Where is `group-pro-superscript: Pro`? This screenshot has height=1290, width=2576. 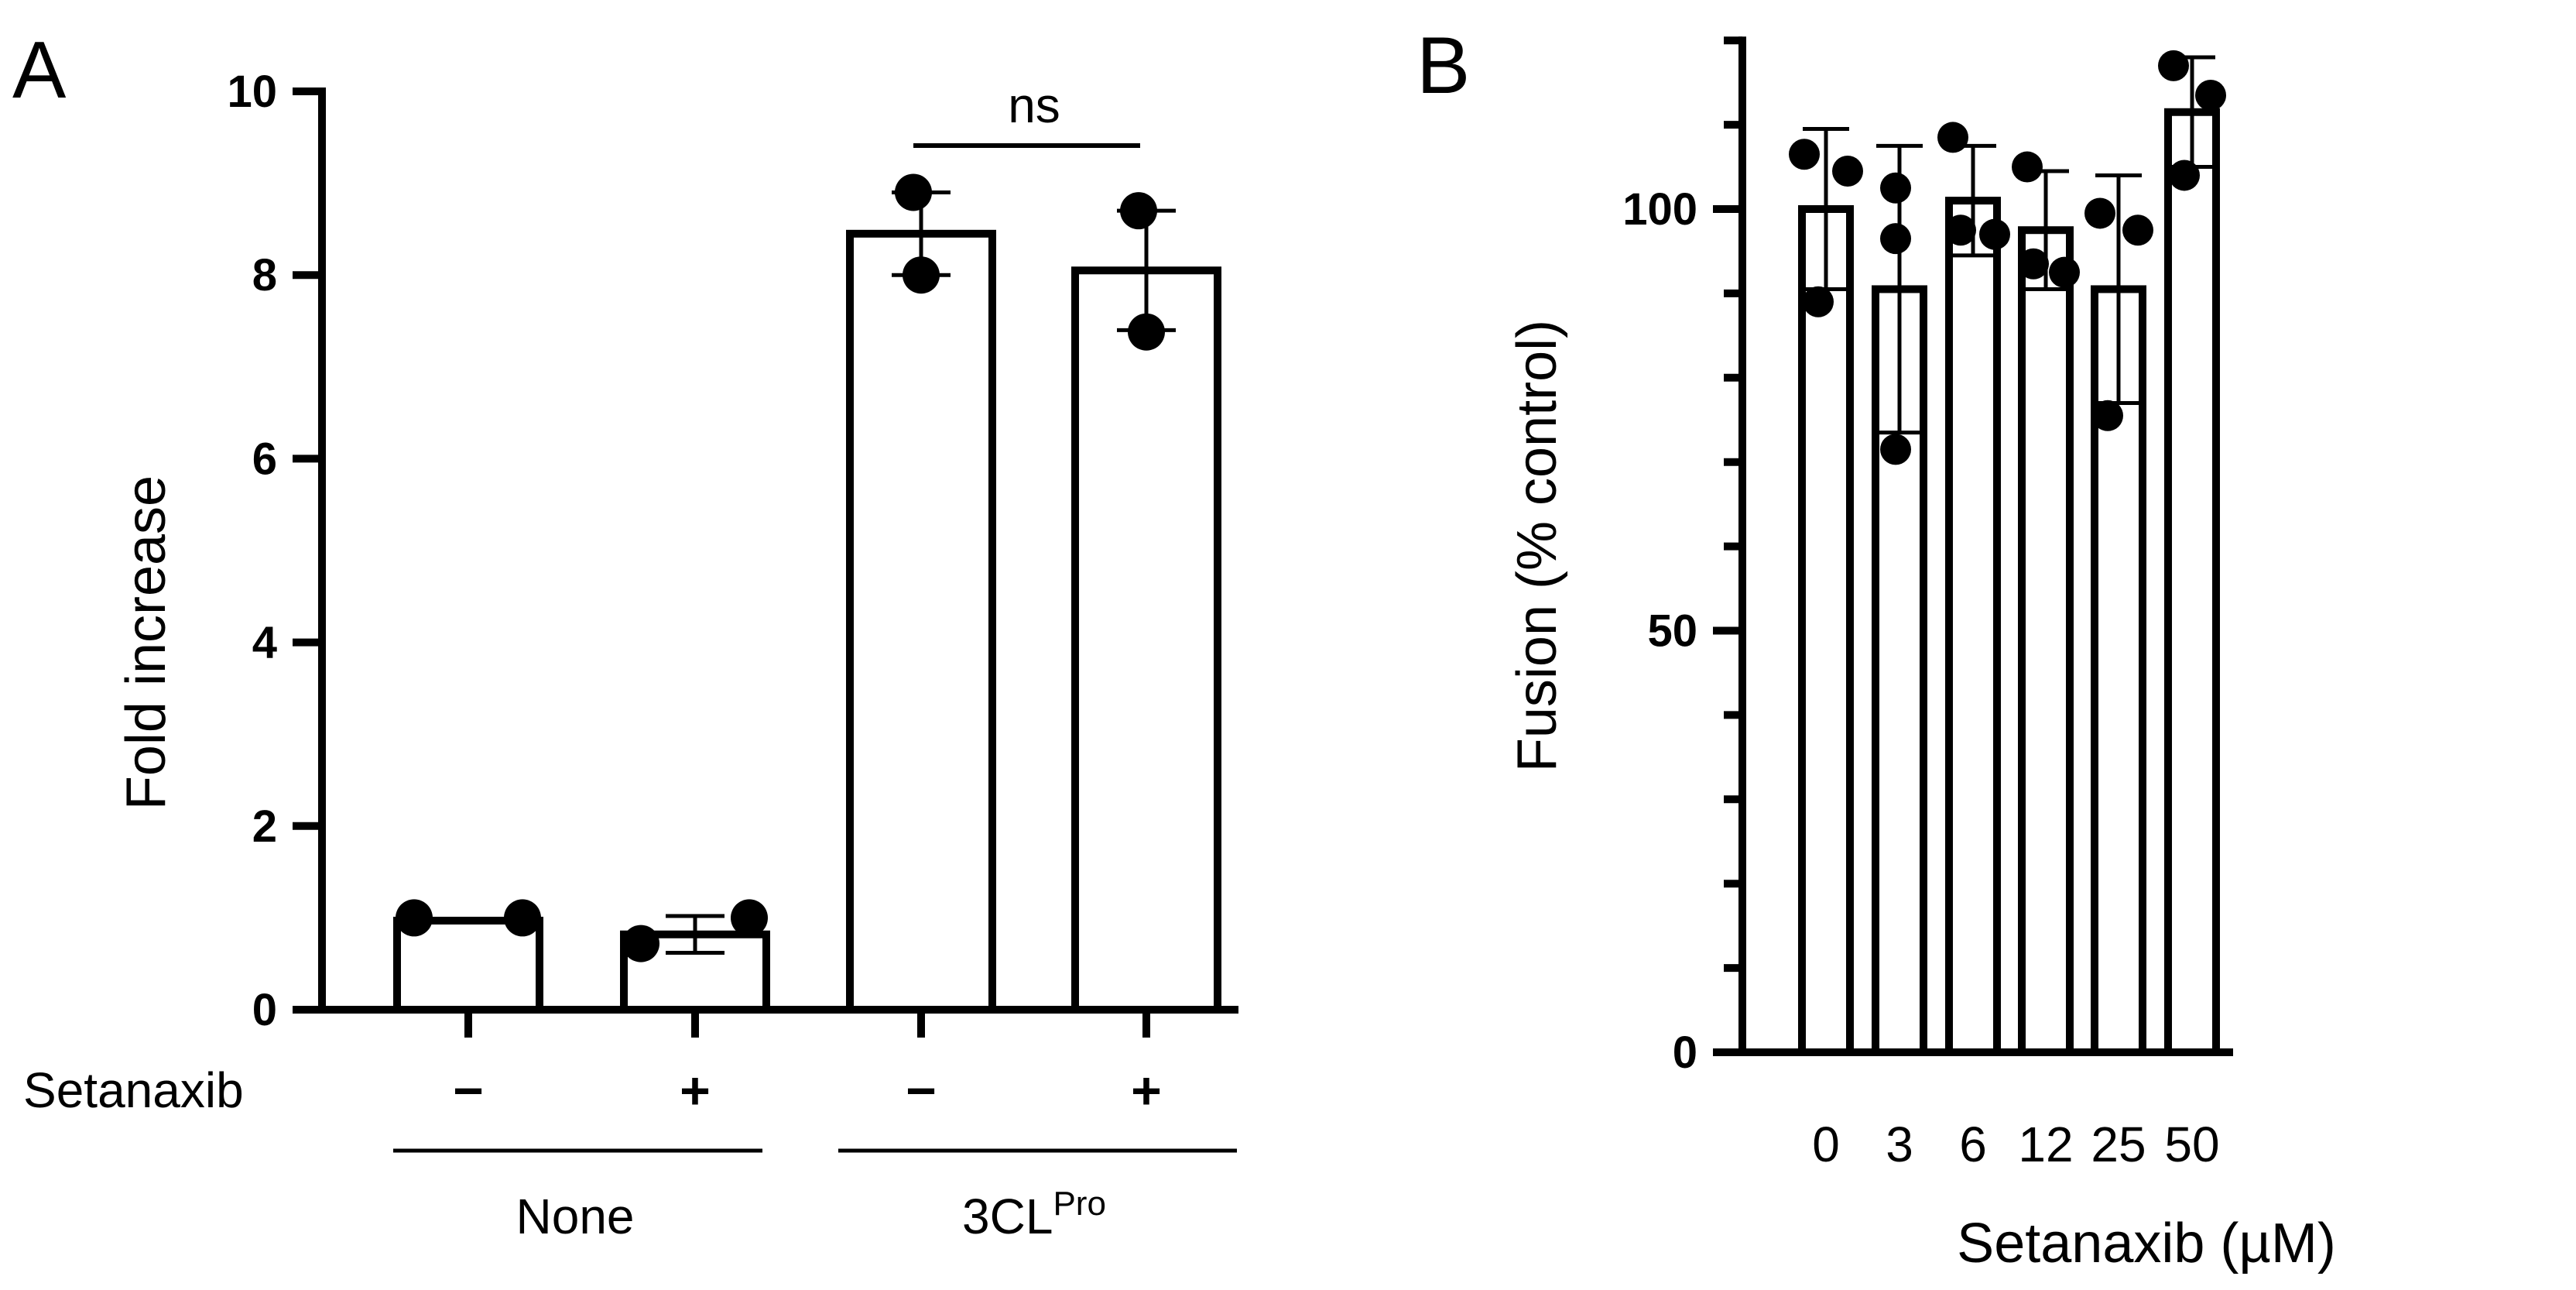 group-pro-superscript: Pro is located at coordinates (1079, 1204).